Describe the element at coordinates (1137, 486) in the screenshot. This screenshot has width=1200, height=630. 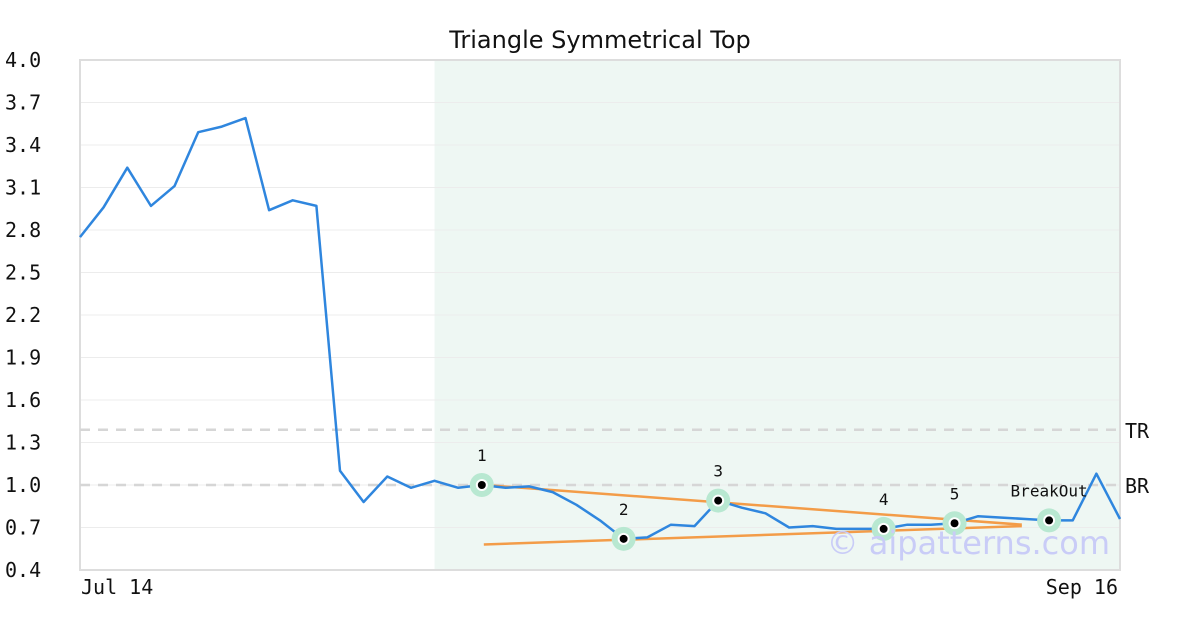
I see `reference-label-br: BR` at that location.